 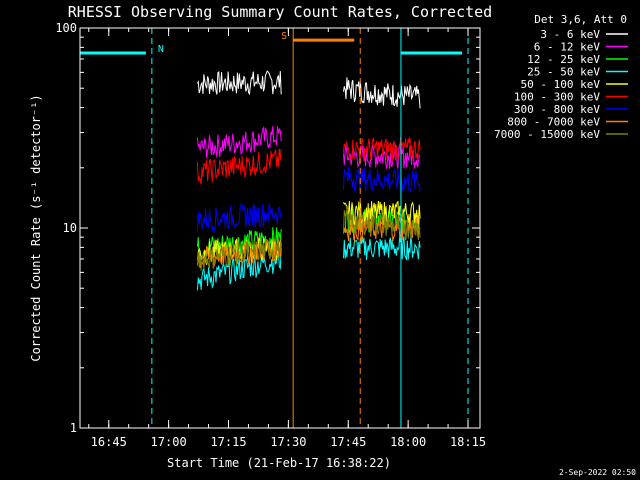 What do you see at coordinates (468, 442) in the screenshot?
I see `x-tick-label: 18:15` at bounding box center [468, 442].